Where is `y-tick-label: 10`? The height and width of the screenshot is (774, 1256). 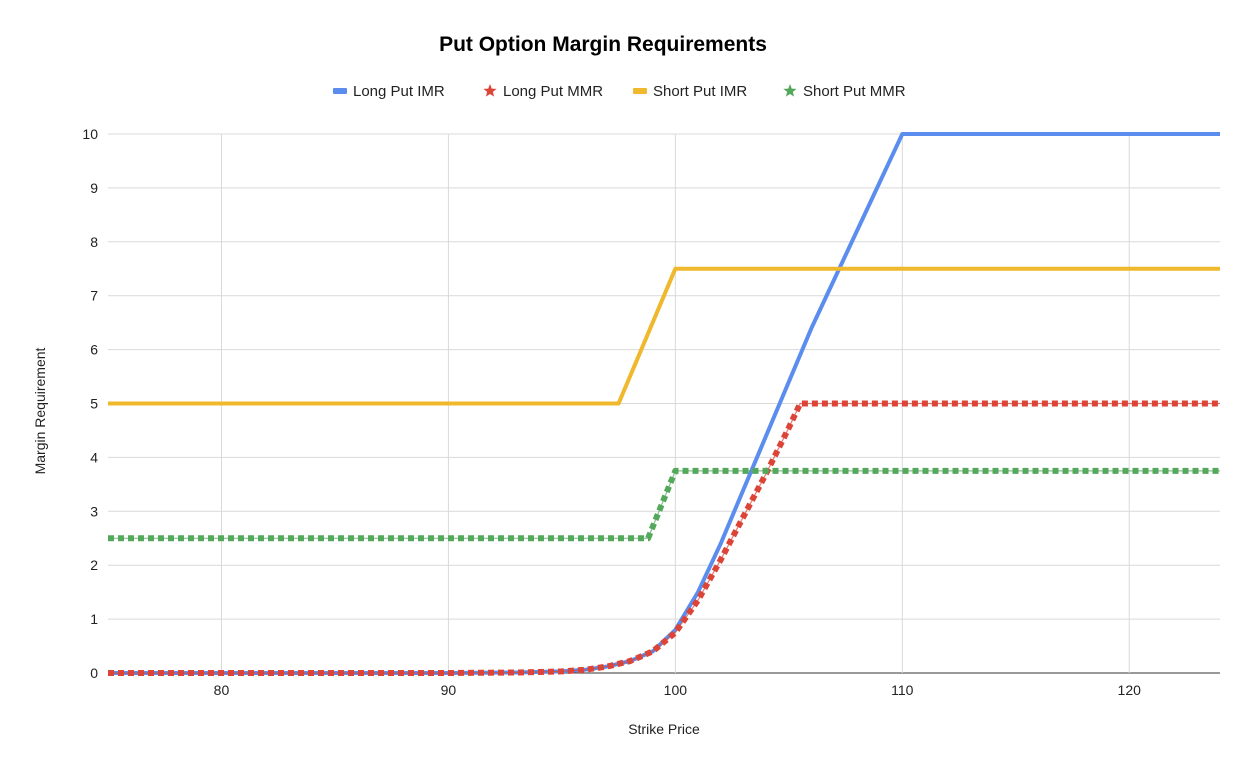
y-tick-label: 10 is located at coordinates (90, 134).